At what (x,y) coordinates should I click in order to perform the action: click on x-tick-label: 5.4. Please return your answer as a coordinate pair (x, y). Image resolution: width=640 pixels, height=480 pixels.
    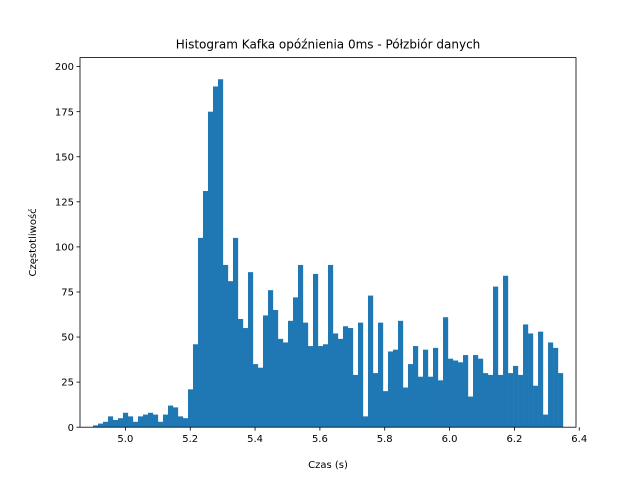
    Looking at the image, I should click on (255, 439).